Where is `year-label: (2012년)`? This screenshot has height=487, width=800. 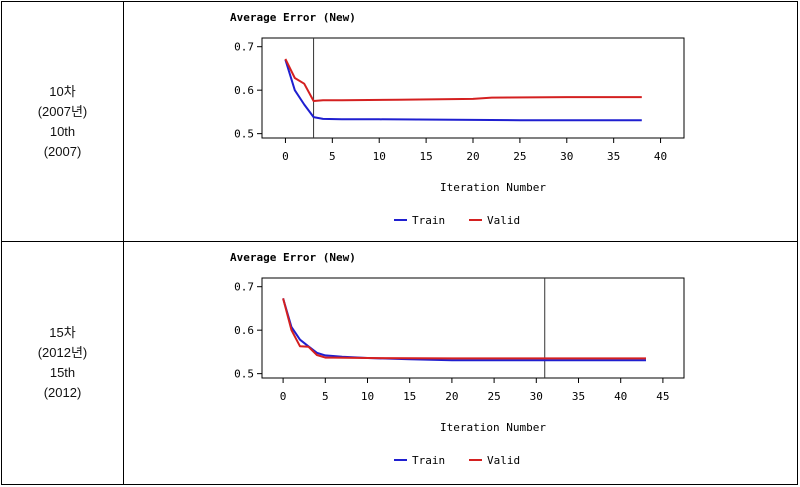
year-label: (2012년) is located at coordinates (62, 353).